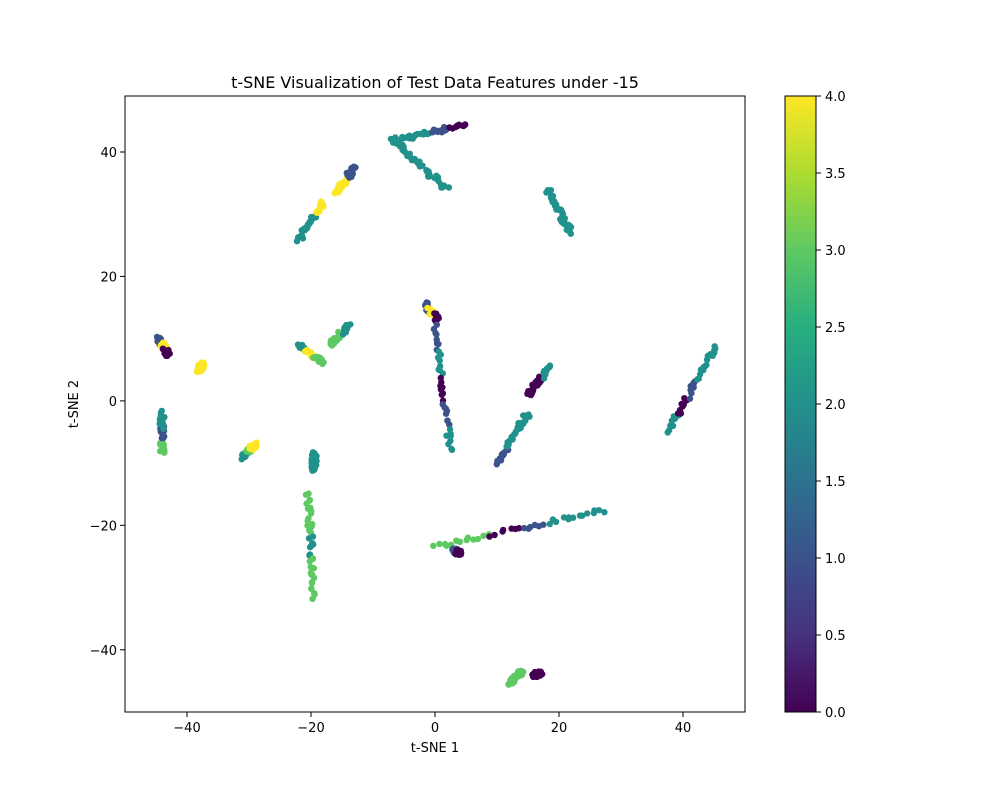 This screenshot has width=1000, height=800. What do you see at coordinates (835, 713) in the screenshot?
I see `colorbar-tick-label: 0.0` at bounding box center [835, 713].